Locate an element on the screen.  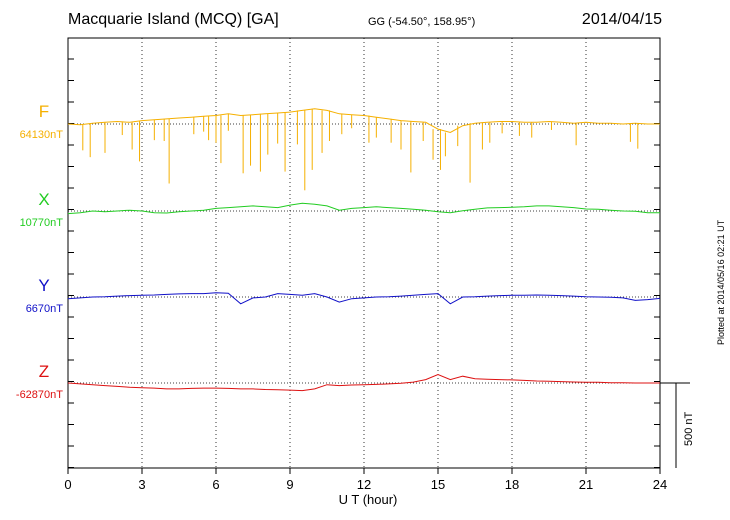
series-line-y is located at coordinates (364, 298).